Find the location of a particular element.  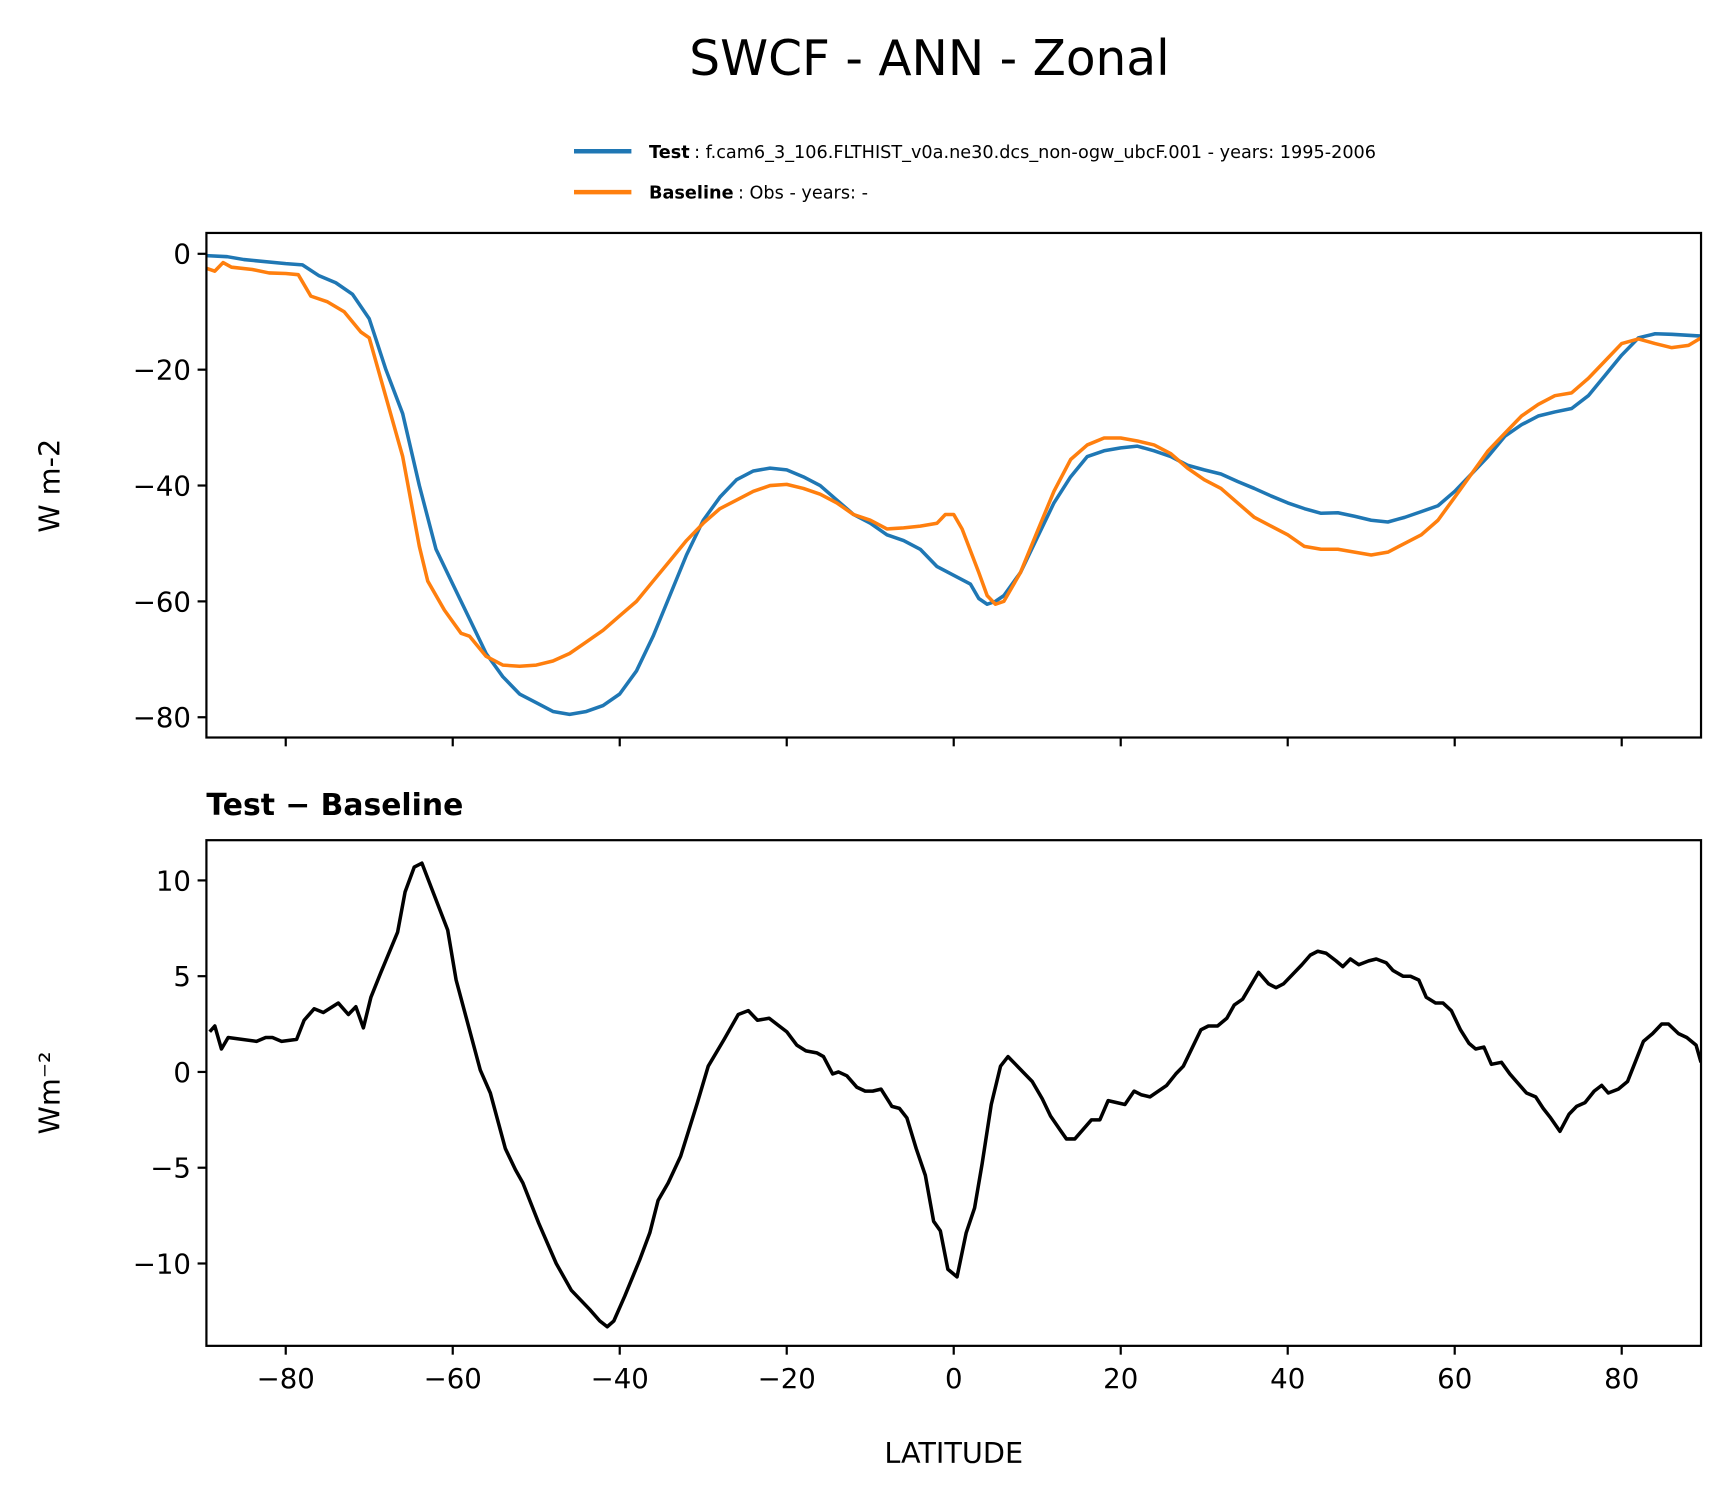

y-tick-label: −10 is located at coordinates (162, 1263).